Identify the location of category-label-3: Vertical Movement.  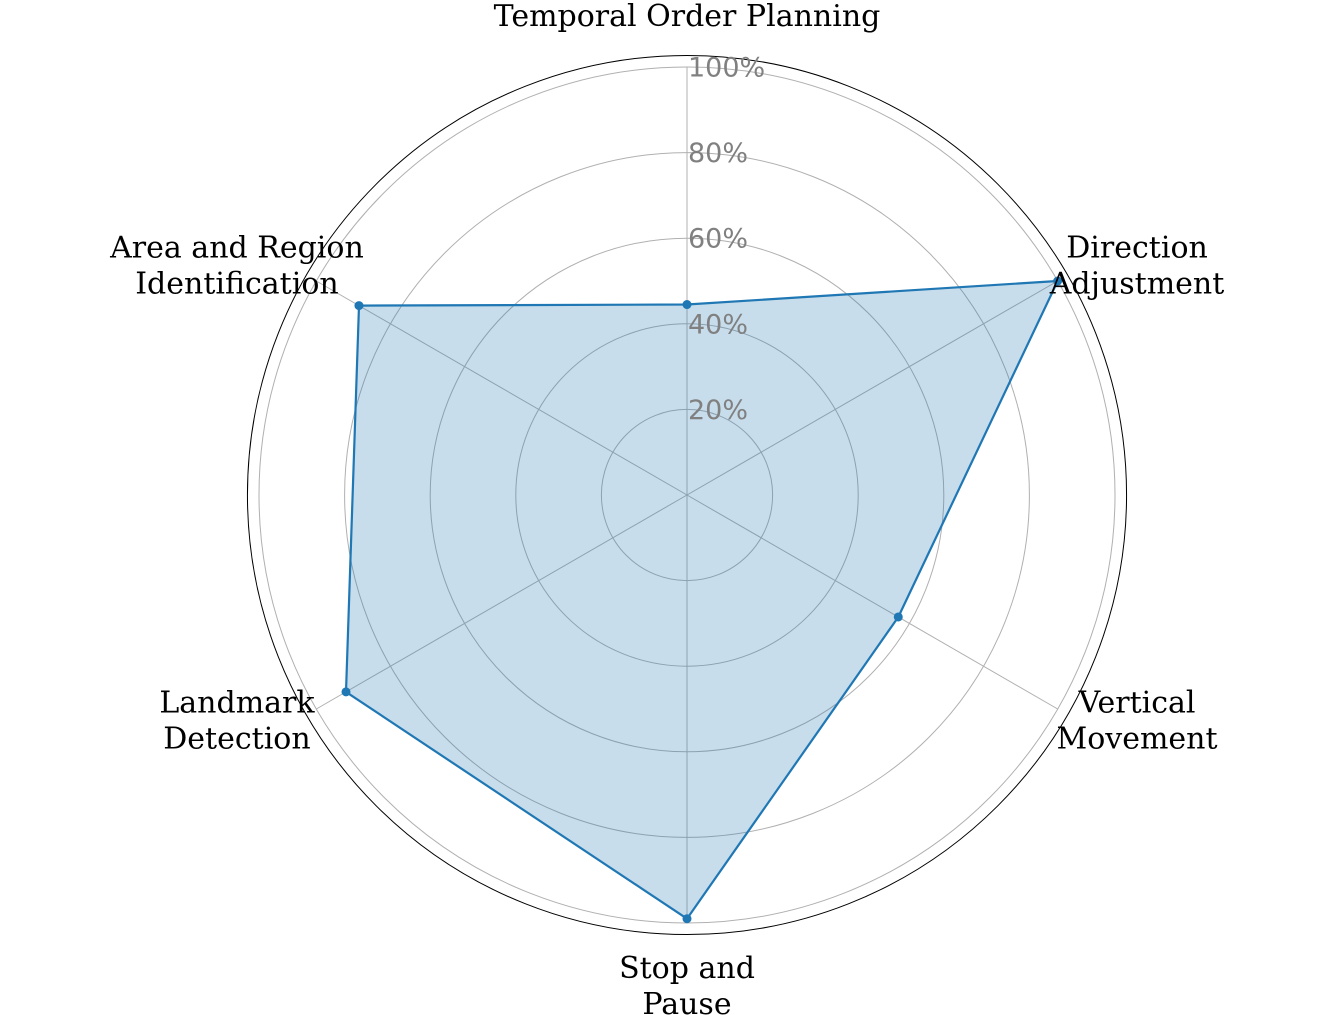
(1137, 721).